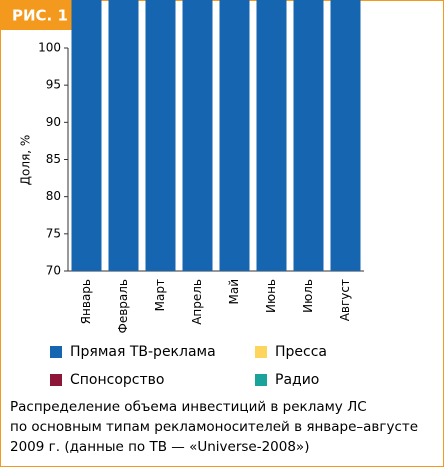  I want to click on x-tick-label: Август, so click(345, 300).